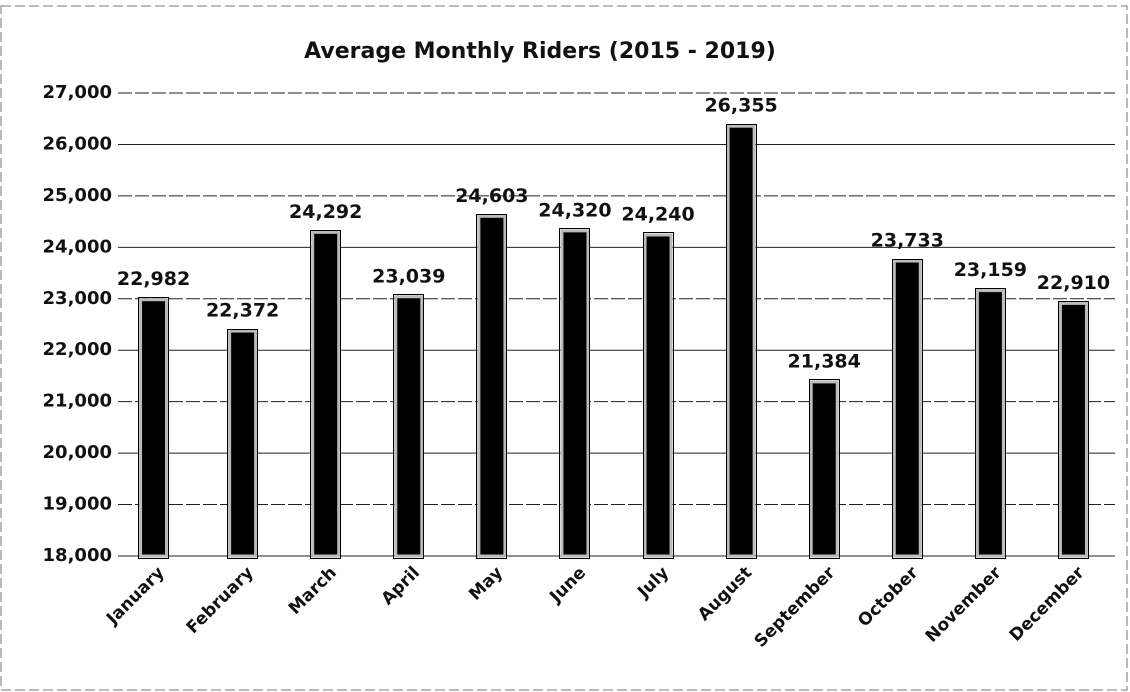  Describe the element at coordinates (313, 591) in the screenshot. I see `x-tick-label: March` at that location.